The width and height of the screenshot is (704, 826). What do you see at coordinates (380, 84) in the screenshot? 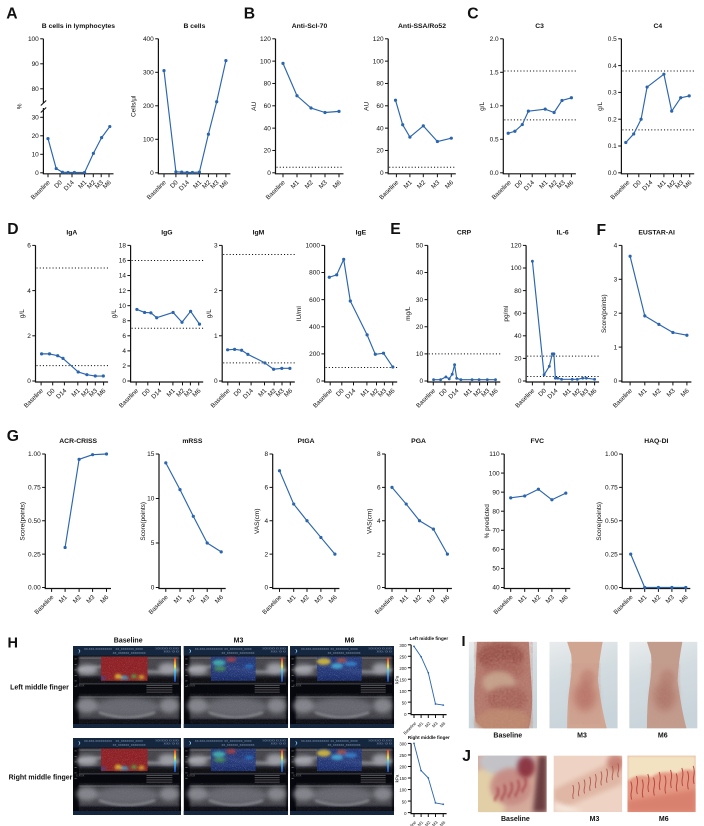
I see `svg-text: 80` at bounding box center [380, 84].